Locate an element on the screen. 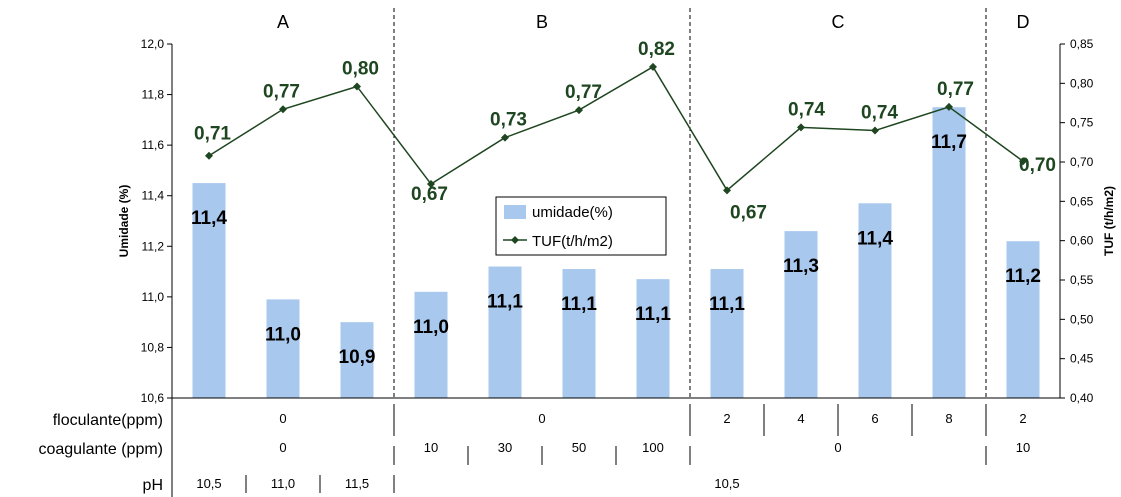 The height and width of the screenshot is (497, 1121). y-right-tick-label: 0,80 is located at coordinates (1082, 83).